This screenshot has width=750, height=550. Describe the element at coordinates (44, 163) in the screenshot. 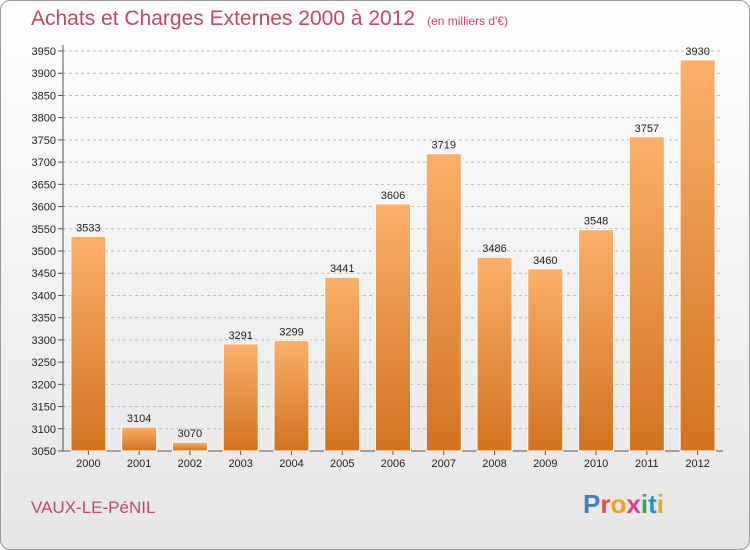

I see `y-tick-label: 3700` at that location.